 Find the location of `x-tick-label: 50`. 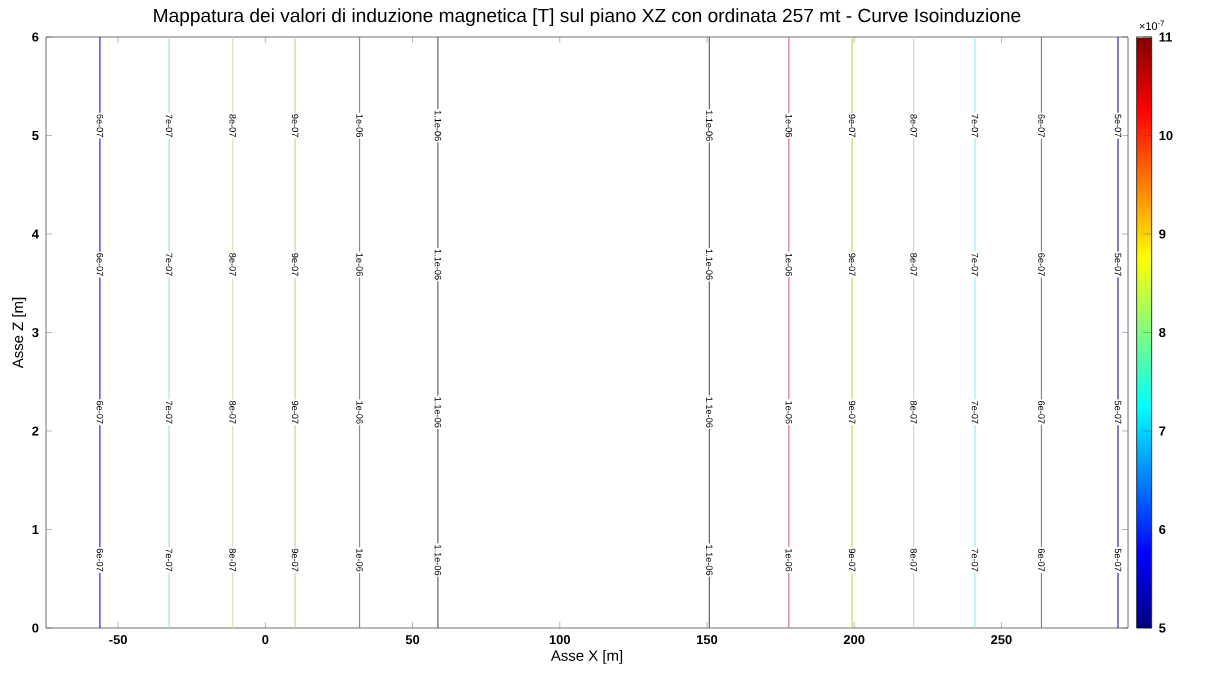

x-tick-label: 50 is located at coordinates (412, 640).